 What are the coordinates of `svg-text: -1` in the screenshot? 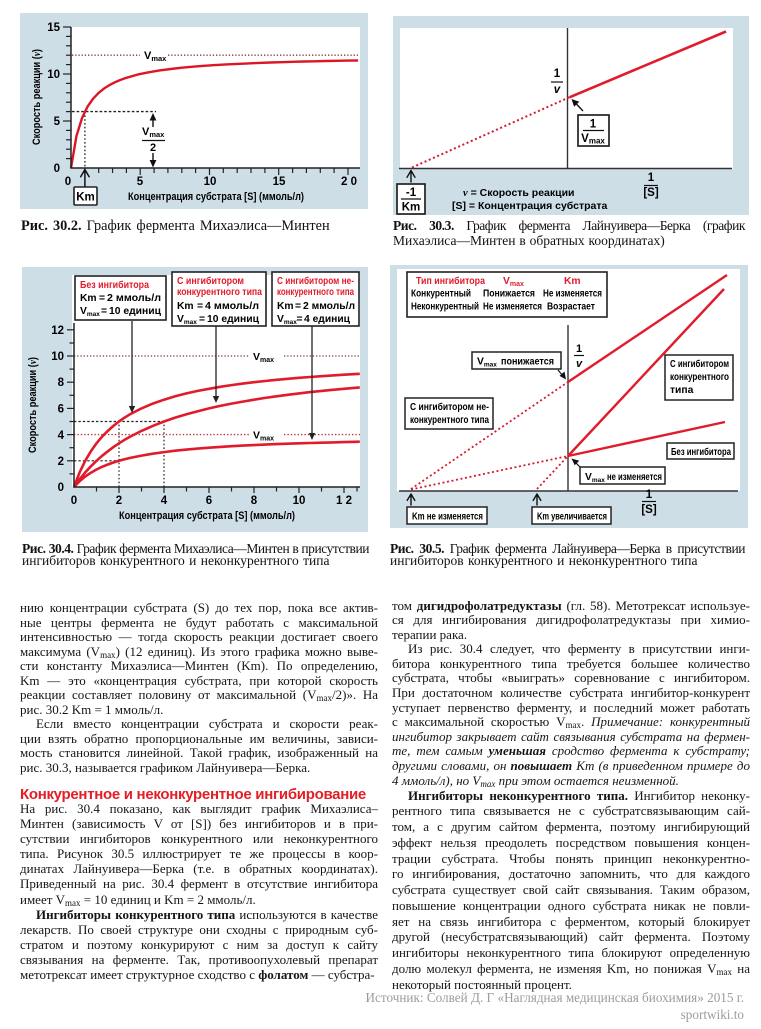 It's located at (411, 193).